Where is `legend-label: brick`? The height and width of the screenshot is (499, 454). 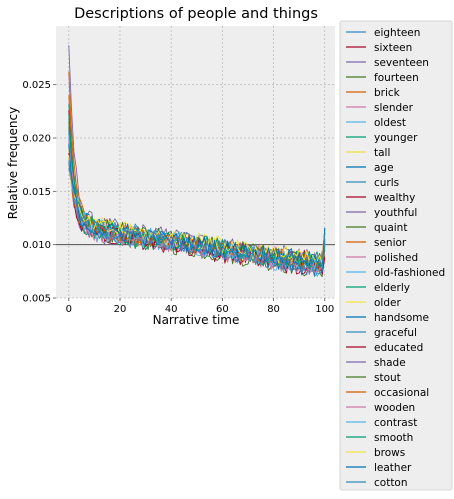
legend-label: brick is located at coordinates (387, 93).